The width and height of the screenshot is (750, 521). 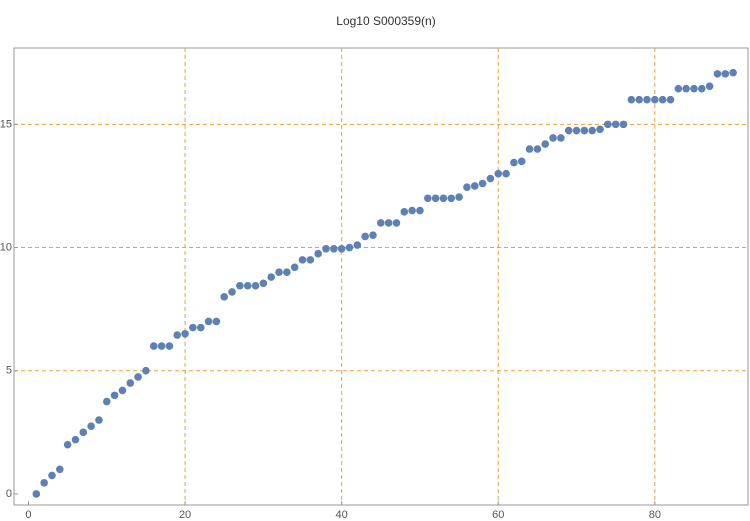 What do you see at coordinates (342, 515) in the screenshot?
I see `x-tick-label: 40` at bounding box center [342, 515].